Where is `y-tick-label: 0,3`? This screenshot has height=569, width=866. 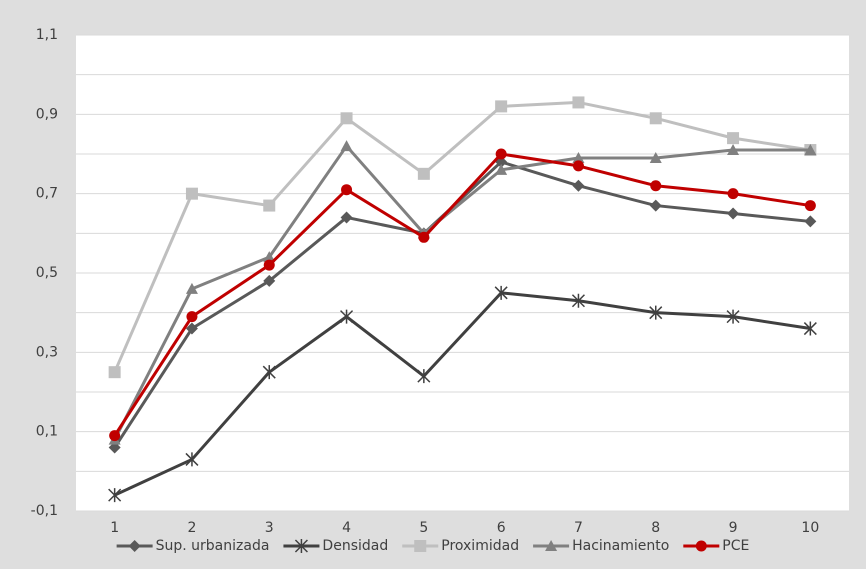
y-tick-label: 0,3 is located at coordinates (47, 352).